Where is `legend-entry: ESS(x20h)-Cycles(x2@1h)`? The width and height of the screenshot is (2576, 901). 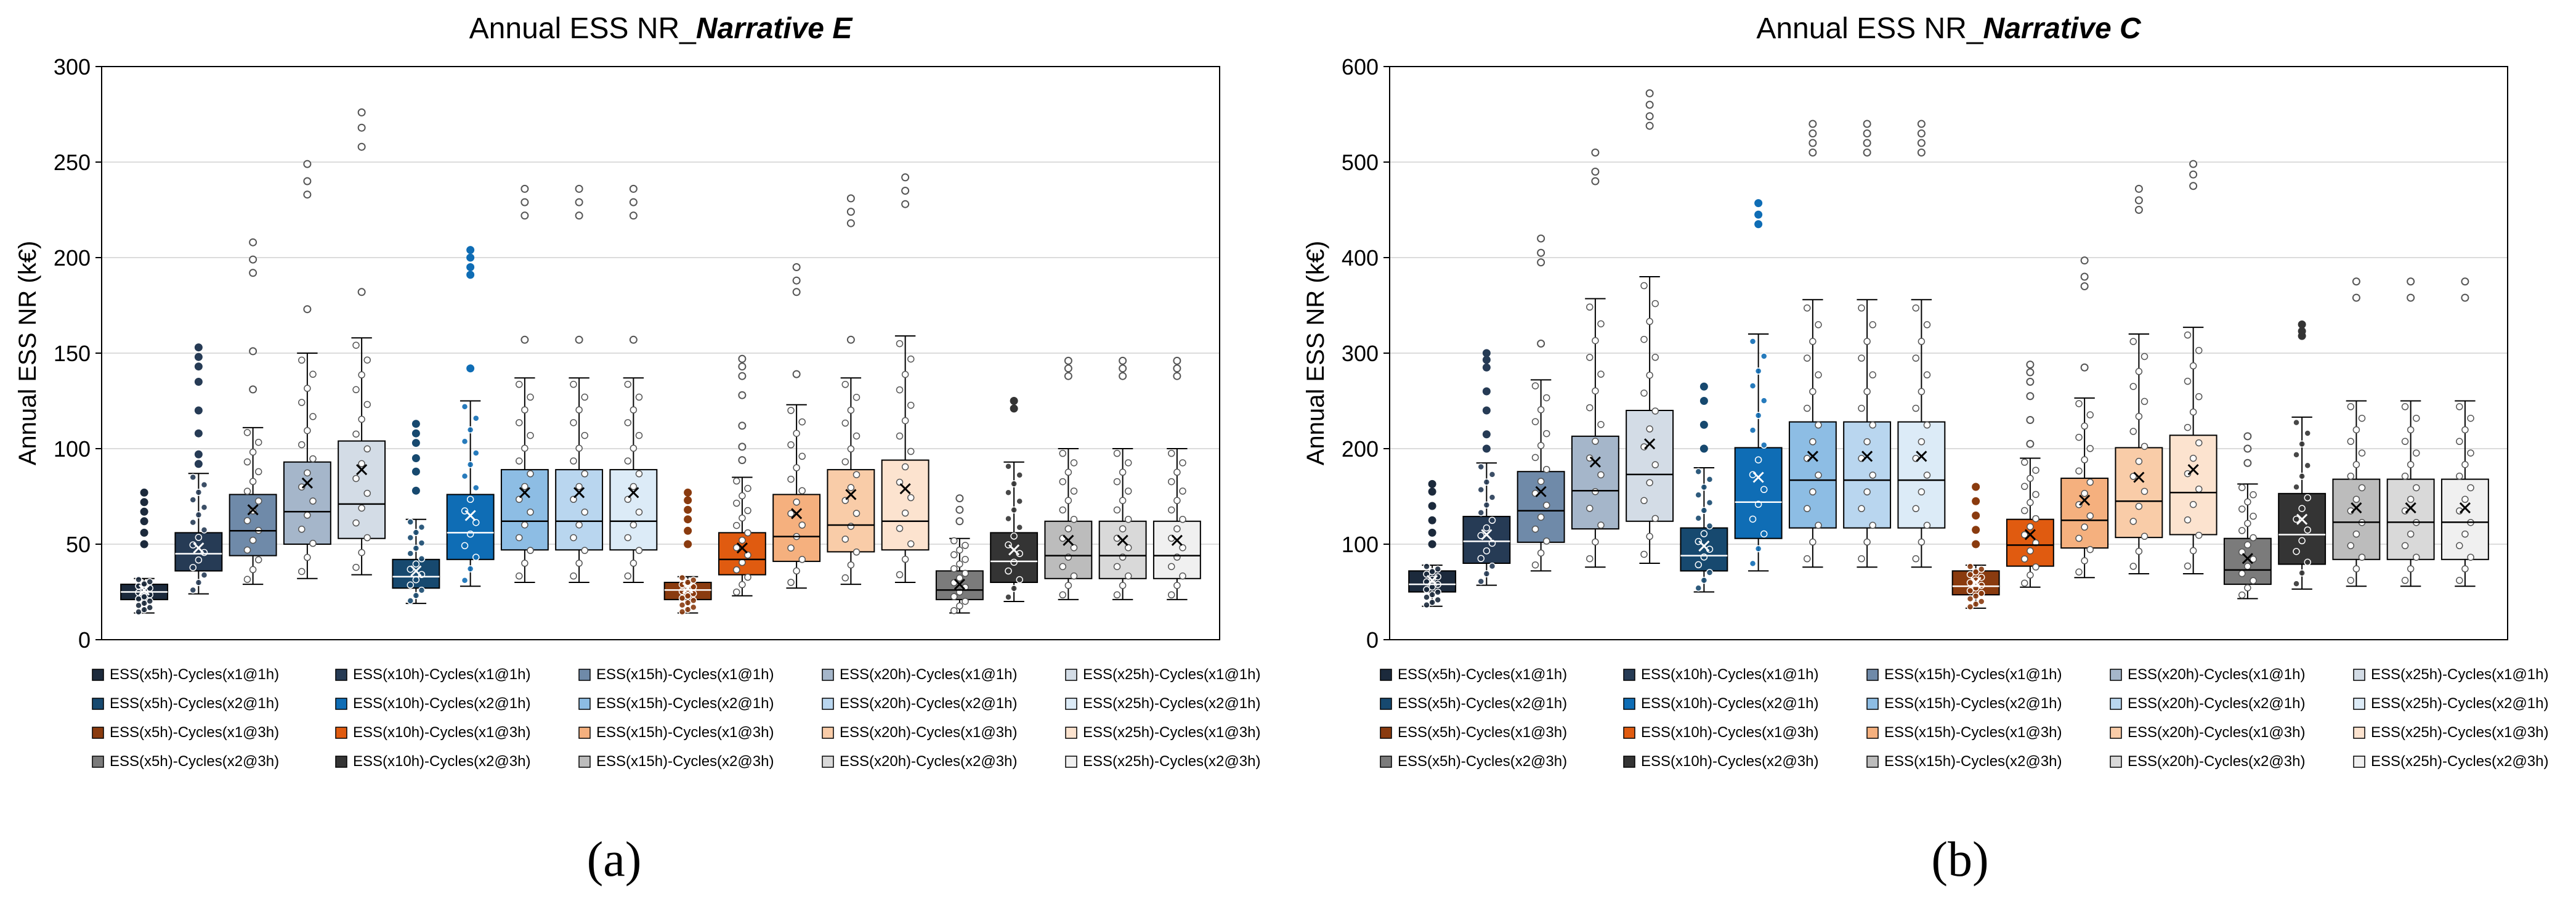 legend-entry: ESS(x20h)-Cycles(x2@1h) is located at coordinates (919, 703).